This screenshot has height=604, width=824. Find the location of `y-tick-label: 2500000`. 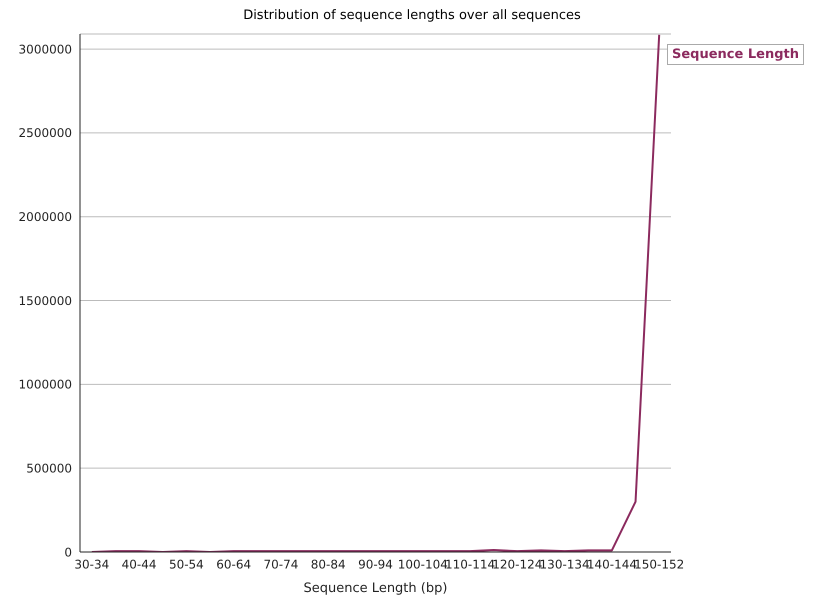

y-tick-label: 2500000 is located at coordinates (45, 133).